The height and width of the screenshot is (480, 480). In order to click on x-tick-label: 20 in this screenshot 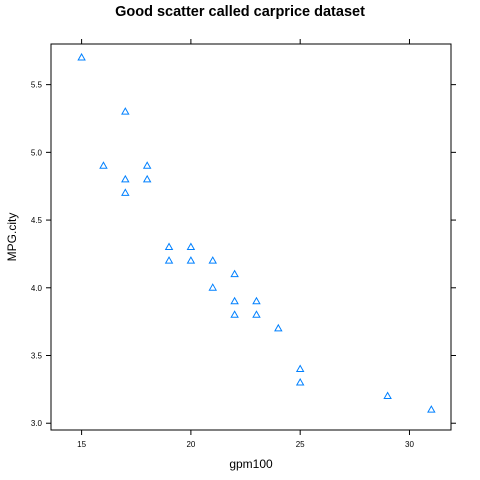, I will do `click(190, 444)`.